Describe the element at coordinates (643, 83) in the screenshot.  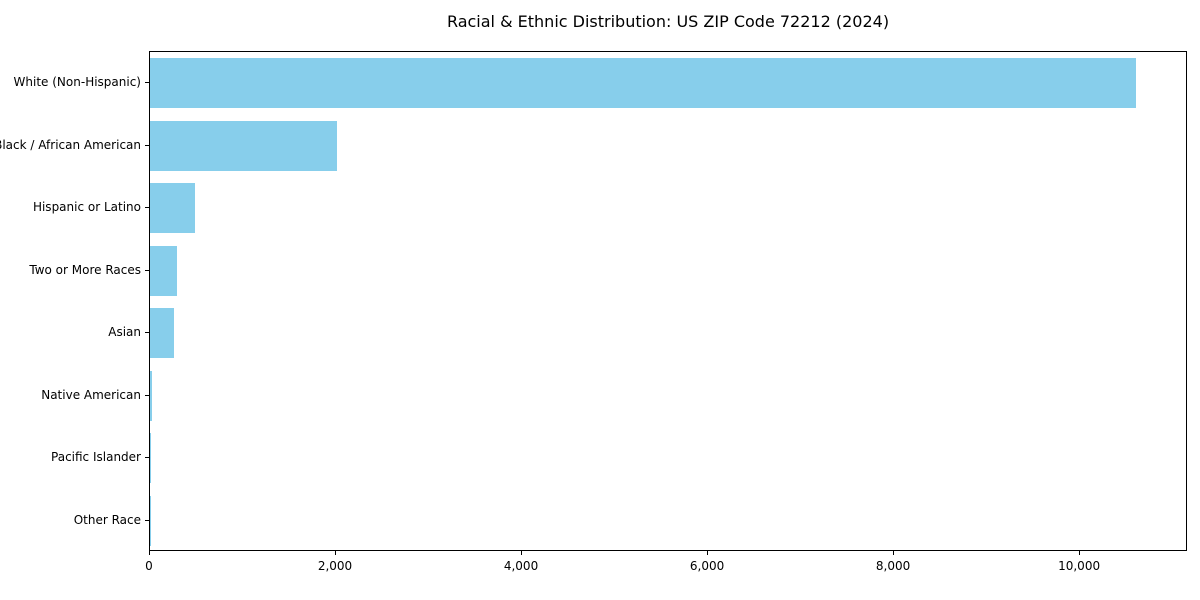
I see `bar-white-non-hispanic` at that location.